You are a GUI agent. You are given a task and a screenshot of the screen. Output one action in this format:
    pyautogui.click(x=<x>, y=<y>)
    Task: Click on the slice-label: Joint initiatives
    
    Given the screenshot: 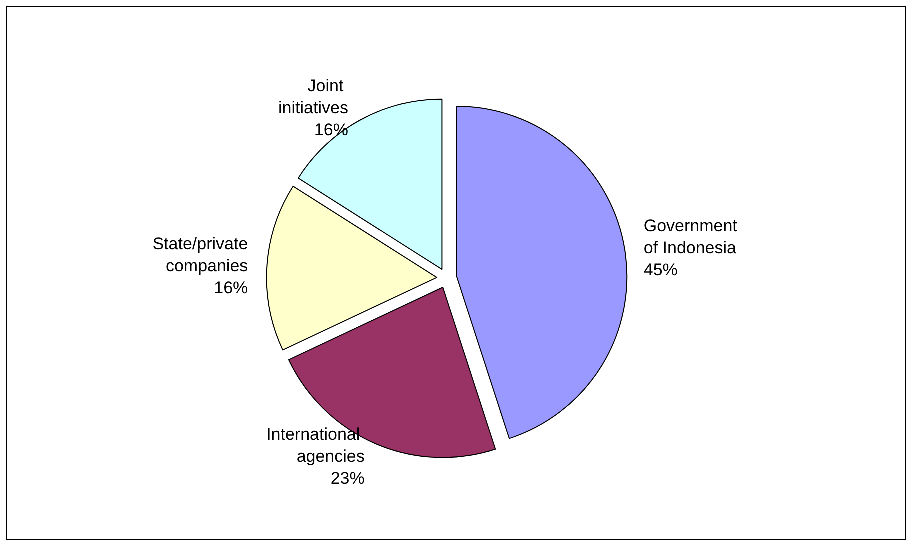 What is the action you would take?
    pyautogui.click(x=313, y=97)
    